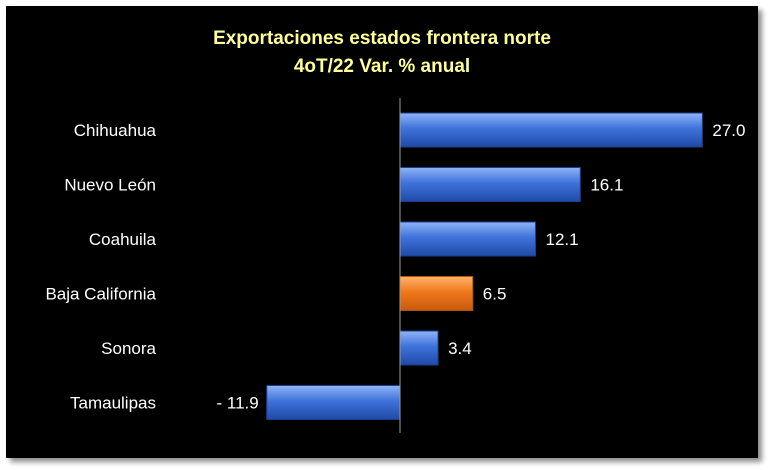  What do you see at coordinates (495, 294) in the screenshot?
I see `value-label-baja-california: 6.5` at bounding box center [495, 294].